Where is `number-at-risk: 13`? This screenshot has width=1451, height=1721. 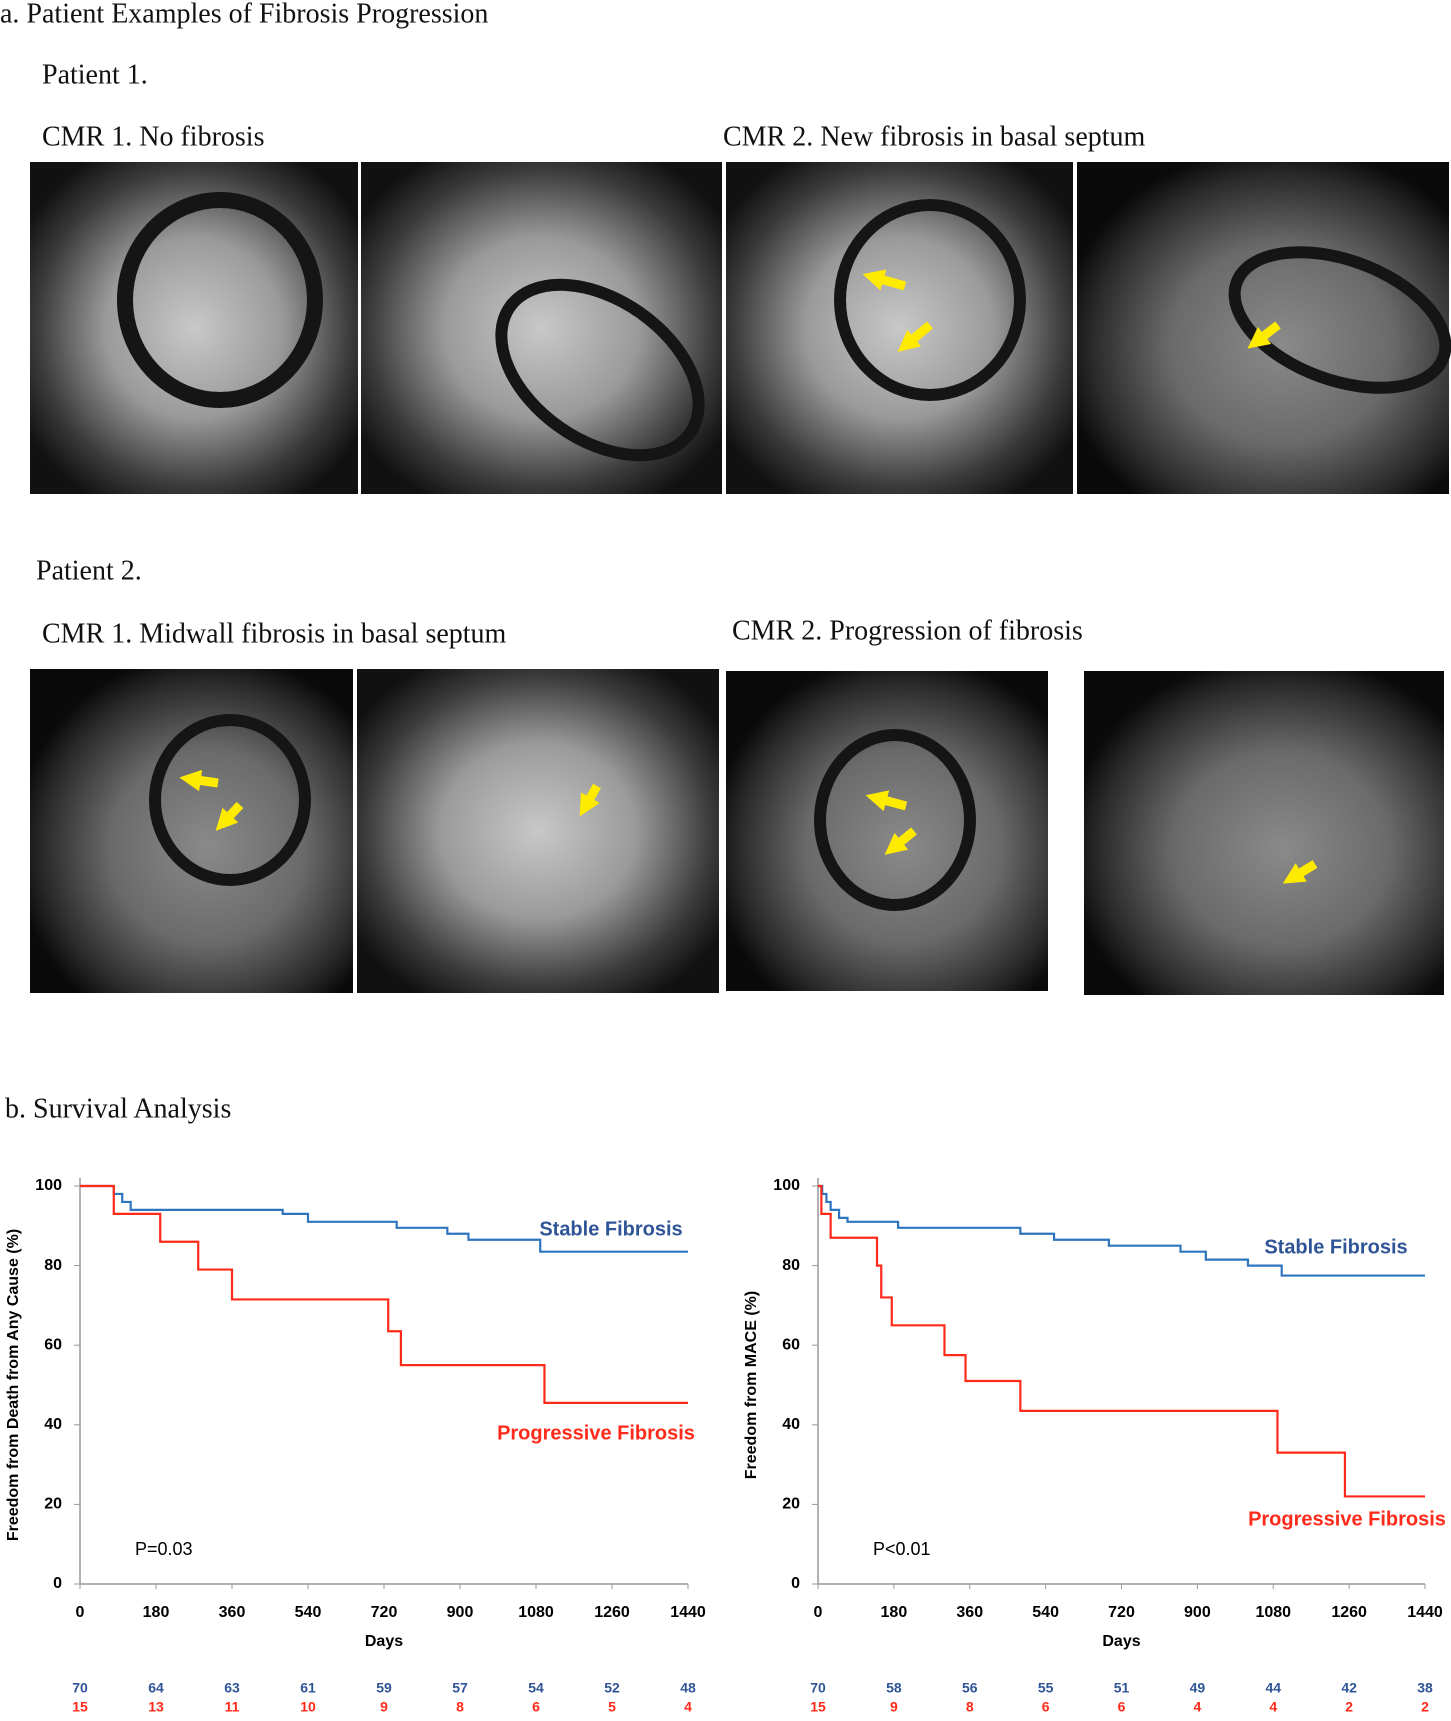 number-at-risk: 13 is located at coordinates (156, 1707).